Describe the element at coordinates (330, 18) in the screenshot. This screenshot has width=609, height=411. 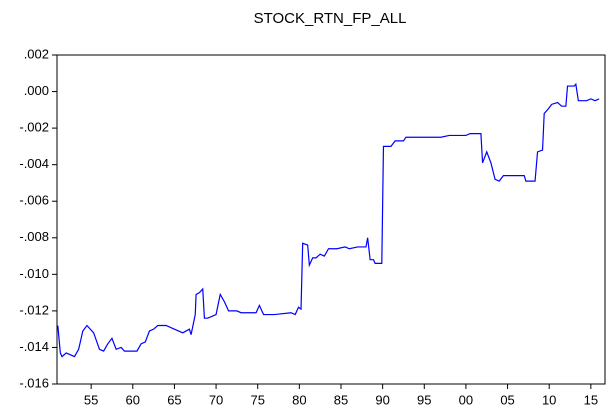
I see `chart-title: STOCK_RTN_FP_ALL` at that location.